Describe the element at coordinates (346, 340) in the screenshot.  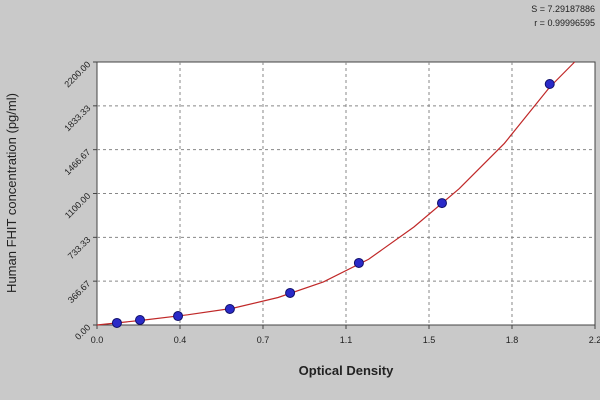
I see `x-tick-label: 1.1` at that location.